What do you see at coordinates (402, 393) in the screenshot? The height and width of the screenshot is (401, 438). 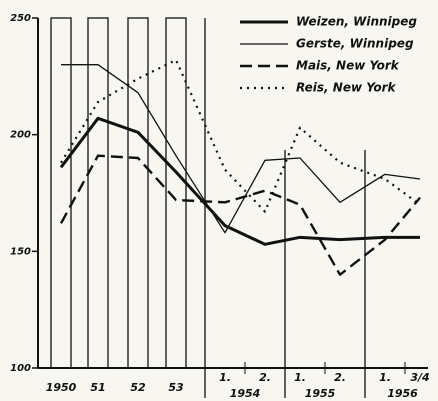 I see `period-label: 1956` at bounding box center [402, 393].